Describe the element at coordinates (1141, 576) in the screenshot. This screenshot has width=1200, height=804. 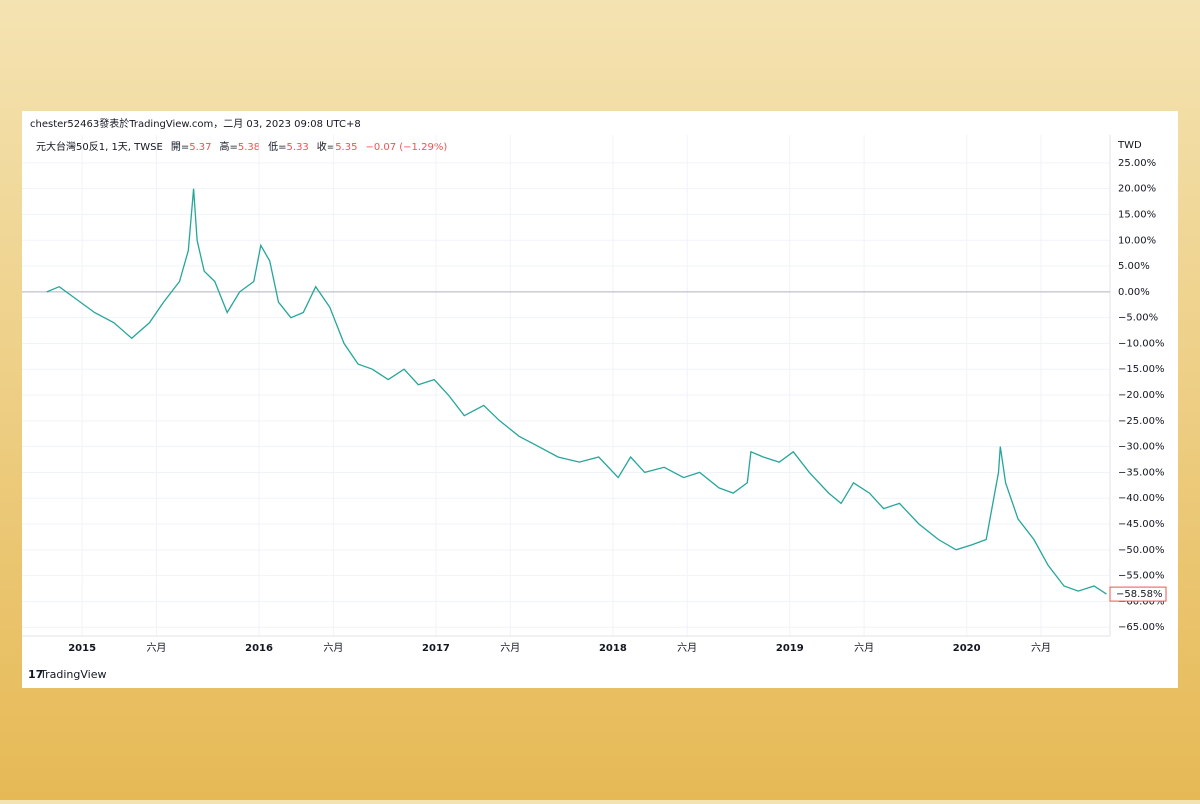
I see `y-tick-label: −55.00%` at that location.